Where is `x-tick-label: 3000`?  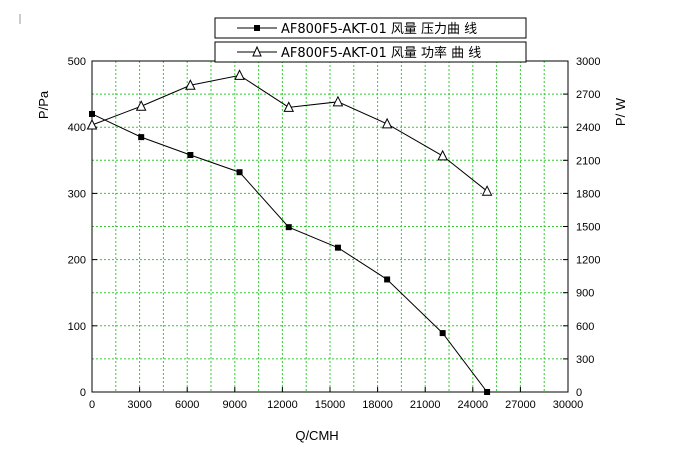 x-tick-label: 3000 is located at coordinates (139, 405).